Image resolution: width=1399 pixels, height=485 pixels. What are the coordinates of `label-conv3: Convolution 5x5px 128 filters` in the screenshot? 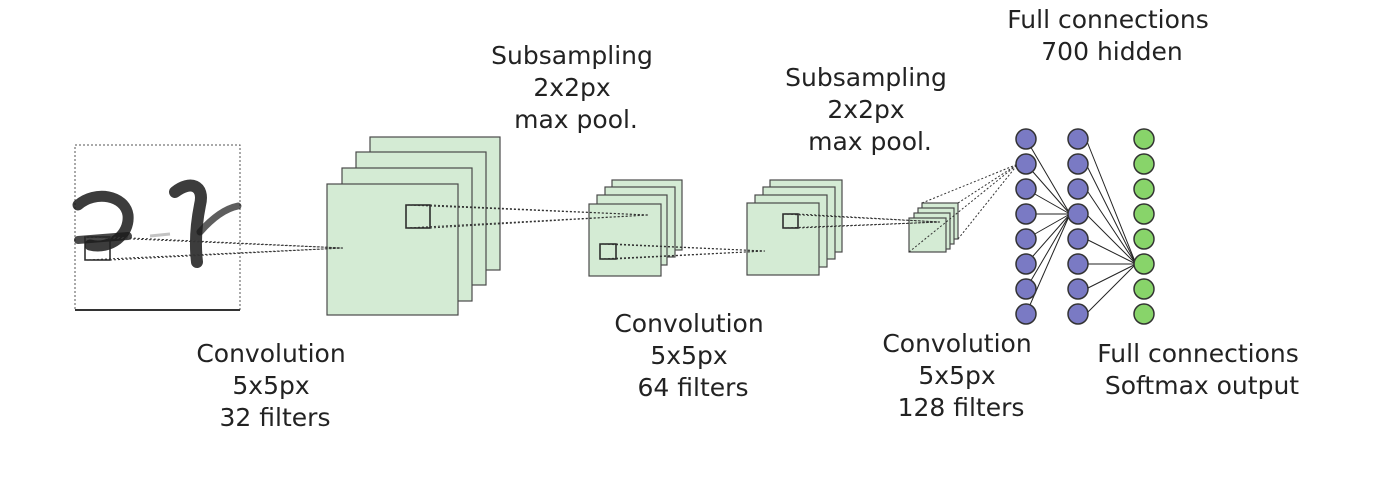 It's located at (960, 375).